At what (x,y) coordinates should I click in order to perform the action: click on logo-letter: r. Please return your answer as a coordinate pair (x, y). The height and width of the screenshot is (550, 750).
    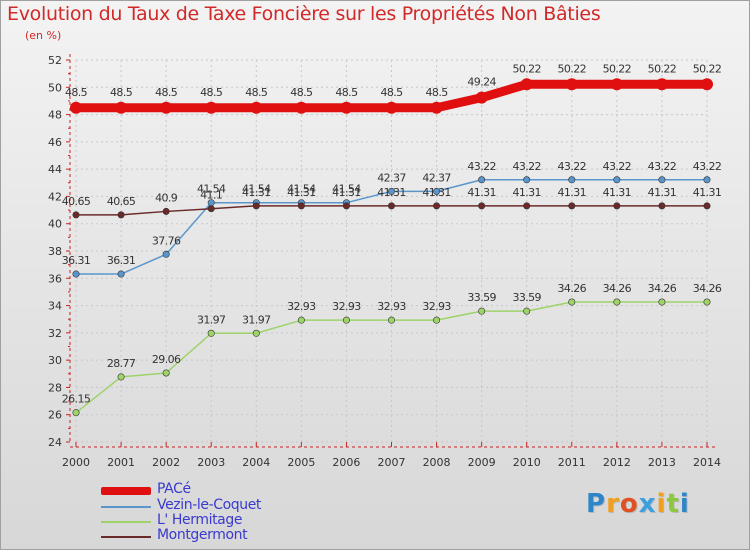
    Looking at the image, I should click on (613, 504).